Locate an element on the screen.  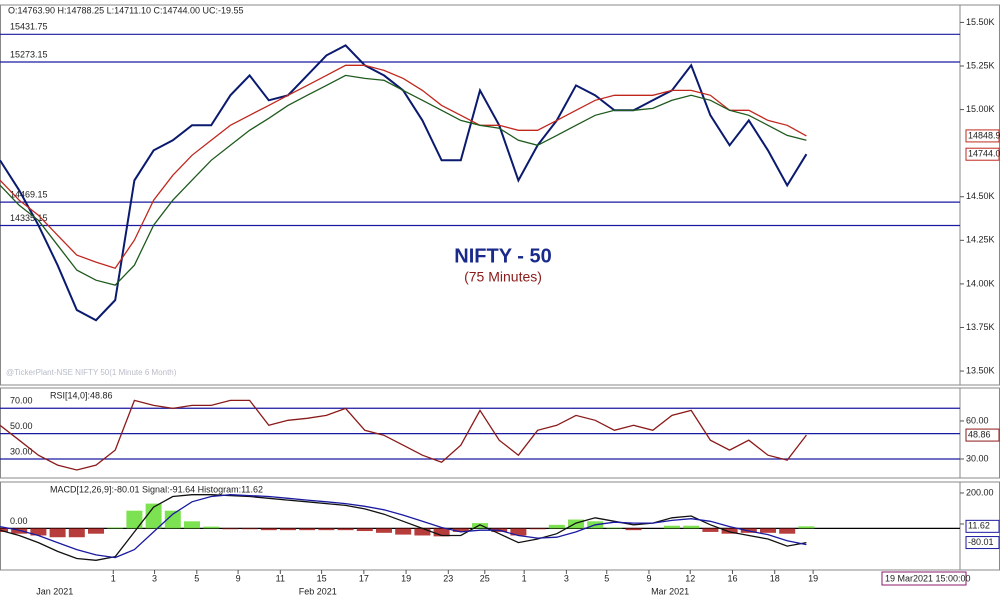
cursor-date-box is located at coordinates (924, 578).